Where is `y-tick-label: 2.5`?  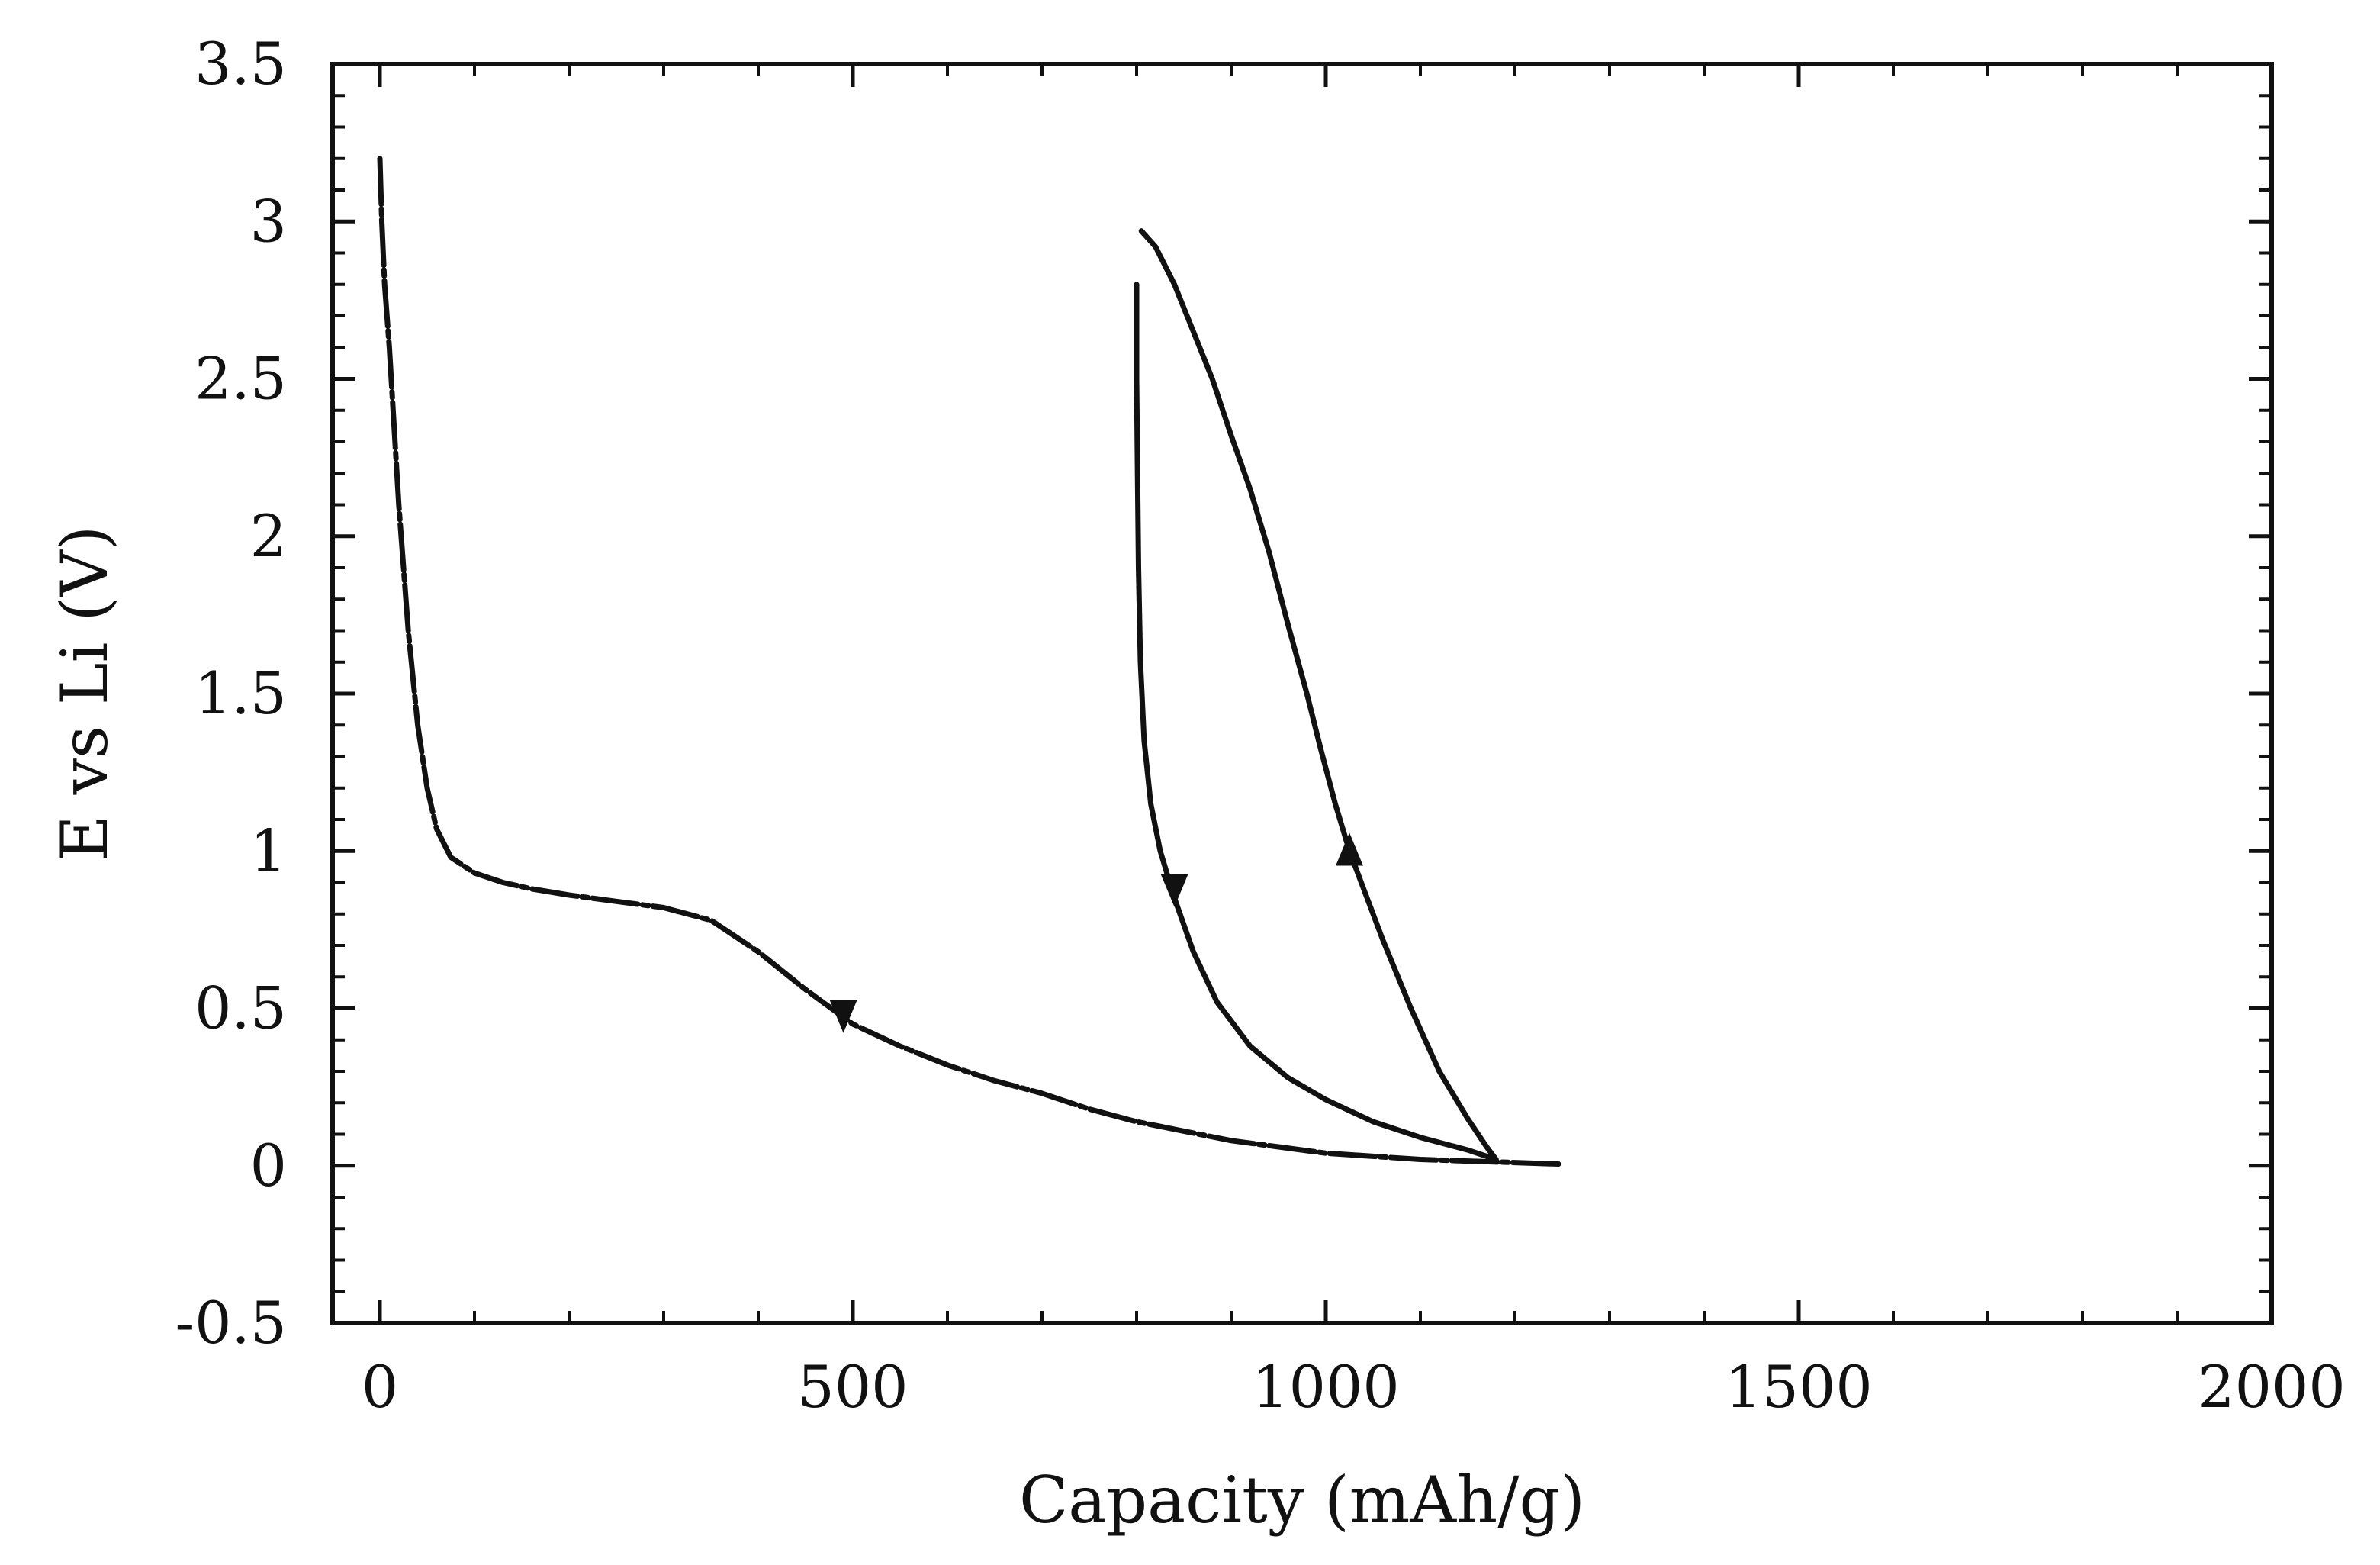
y-tick-label: 2.5 is located at coordinates (241, 379).